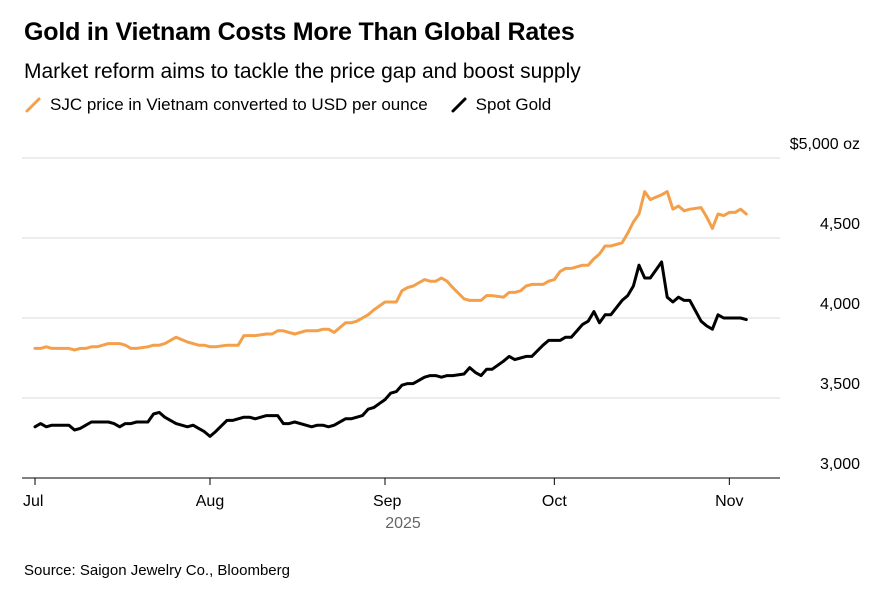  I want to click on x-tick-label: Aug, so click(210, 501).